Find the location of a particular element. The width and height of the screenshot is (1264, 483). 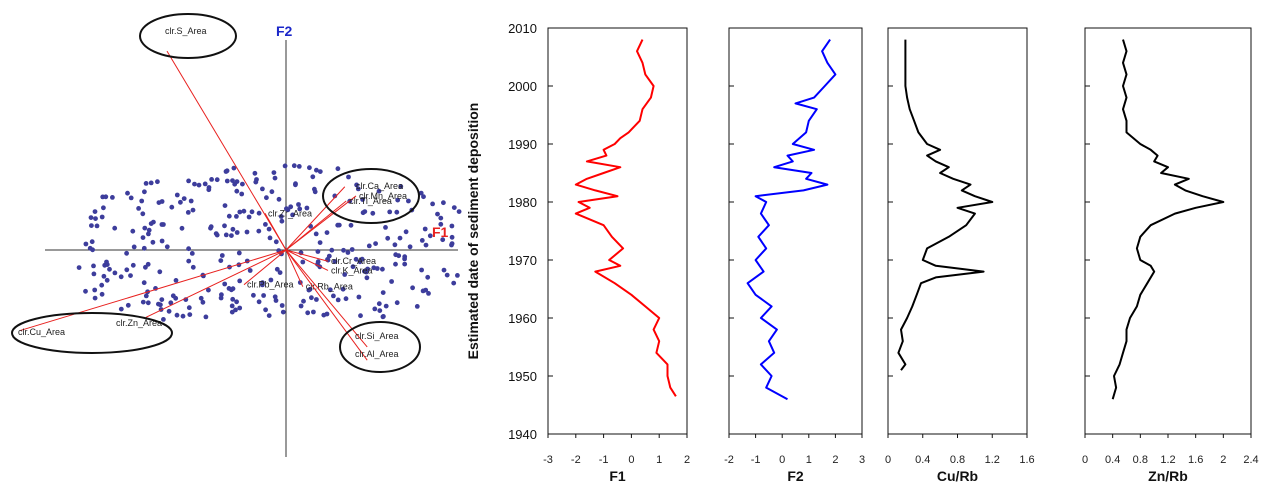

highlight-ellipse is located at coordinates (371, 196).